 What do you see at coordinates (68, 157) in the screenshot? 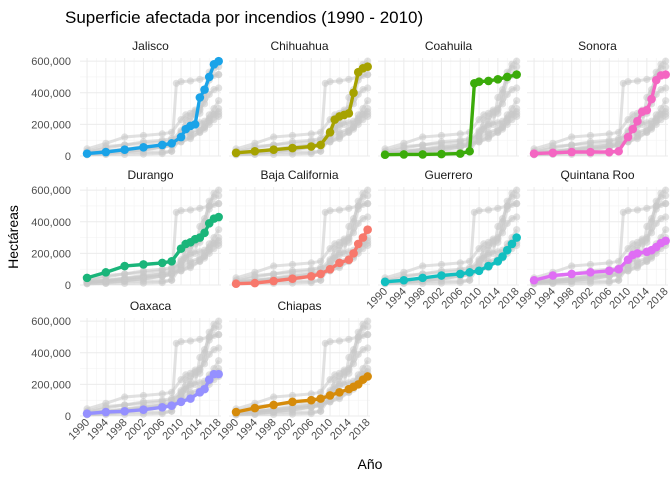
I see `y-tick-label: 0` at bounding box center [68, 157].